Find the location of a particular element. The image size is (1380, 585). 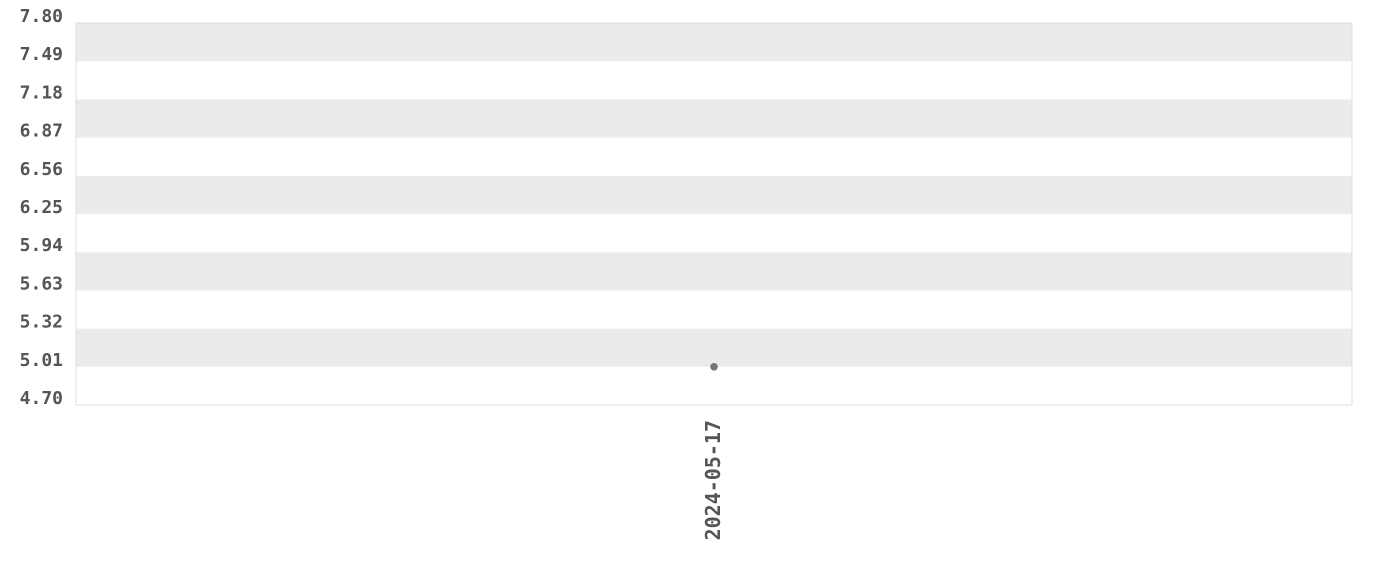

y-tick-label: 5.01 is located at coordinates (41, 360).